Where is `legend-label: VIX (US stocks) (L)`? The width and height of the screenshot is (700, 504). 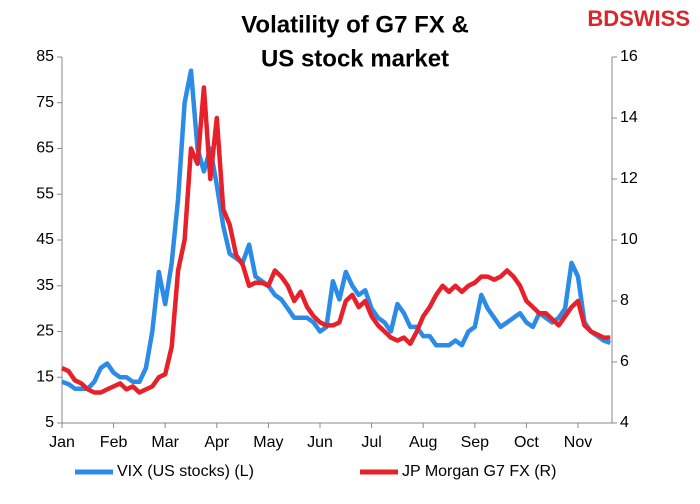 legend-label: VIX (US stocks) (L) is located at coordinates (185, 471).